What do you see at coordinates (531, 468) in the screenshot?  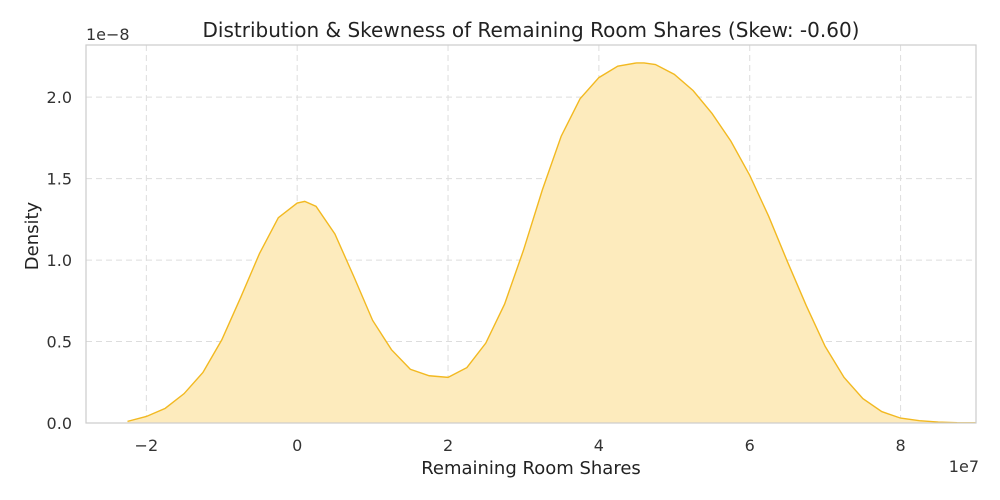 I see `x-axis-label: Remaining Room Shares` at bounding box center [531, 468].